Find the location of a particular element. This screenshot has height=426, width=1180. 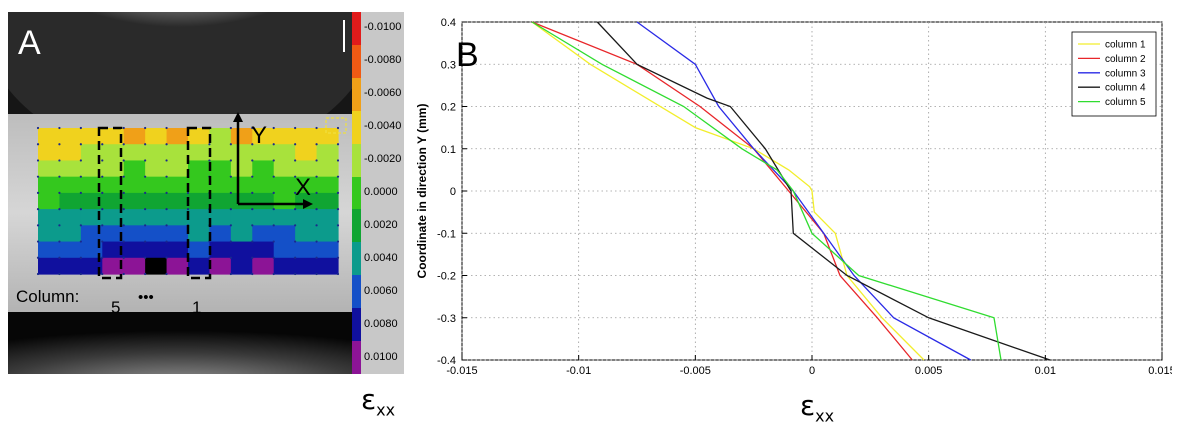

y-tick-label: 0.3 is located at coordinates (448, 65).